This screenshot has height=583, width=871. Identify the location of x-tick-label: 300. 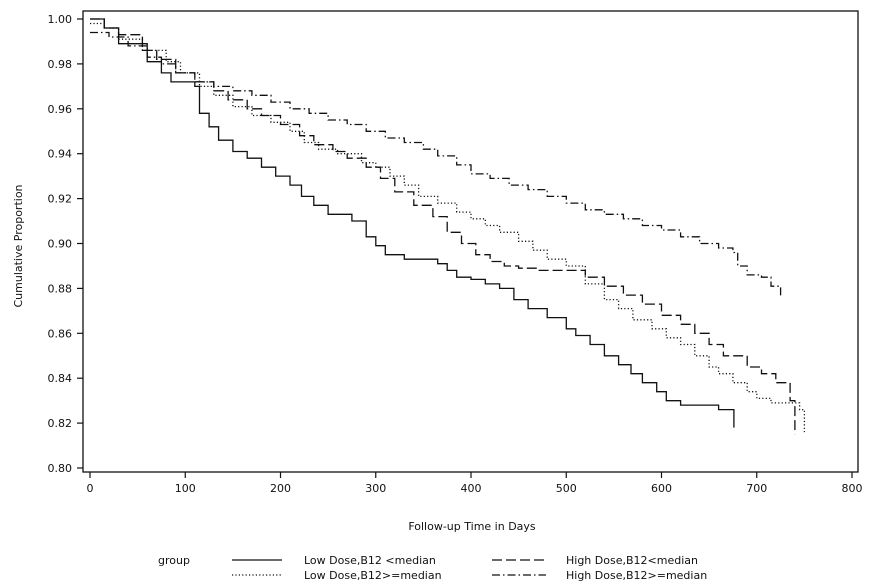
(375, 488).